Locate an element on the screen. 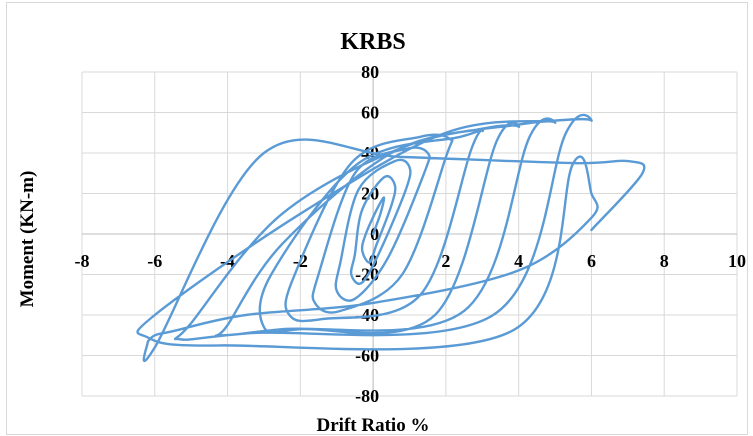  x-tick-label: 2 is located at coordinates (445, 261).